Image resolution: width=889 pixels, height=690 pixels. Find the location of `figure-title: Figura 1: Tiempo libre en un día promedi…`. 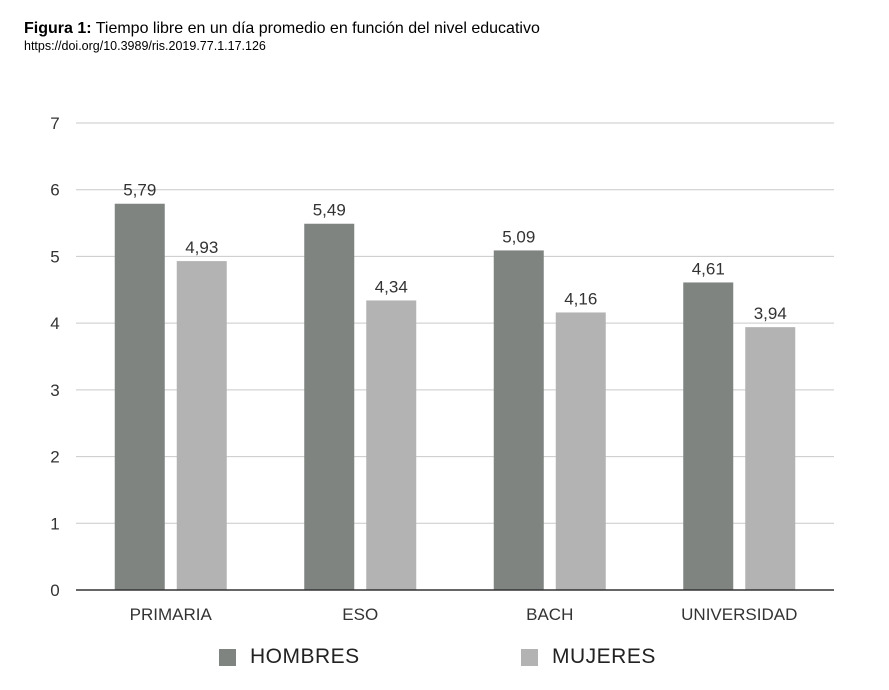

figure-title: Figura 1: Tiempo libre en un día promedi… is located at coordinates (282, 28).